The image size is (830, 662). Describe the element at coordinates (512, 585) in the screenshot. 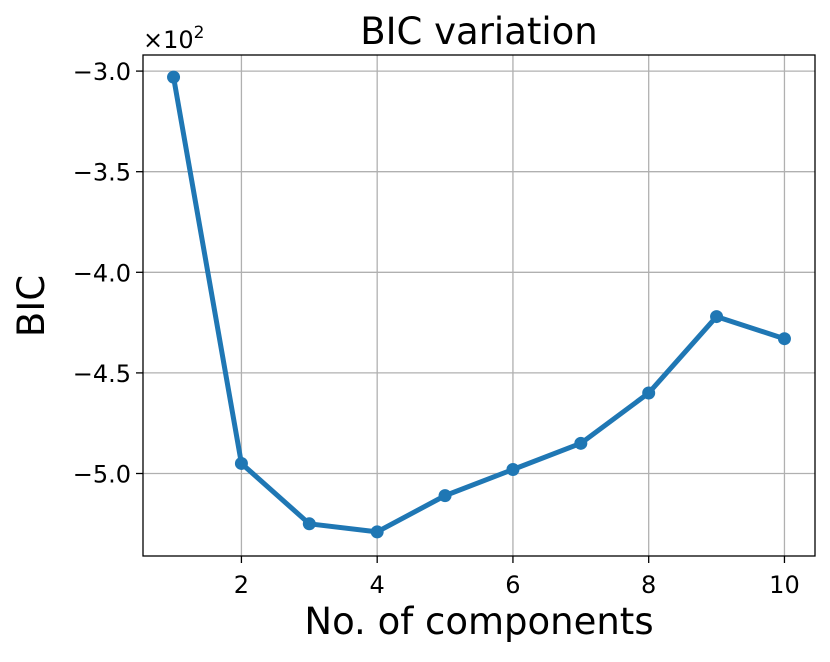

I see `x-tick-label: 6` at that location.